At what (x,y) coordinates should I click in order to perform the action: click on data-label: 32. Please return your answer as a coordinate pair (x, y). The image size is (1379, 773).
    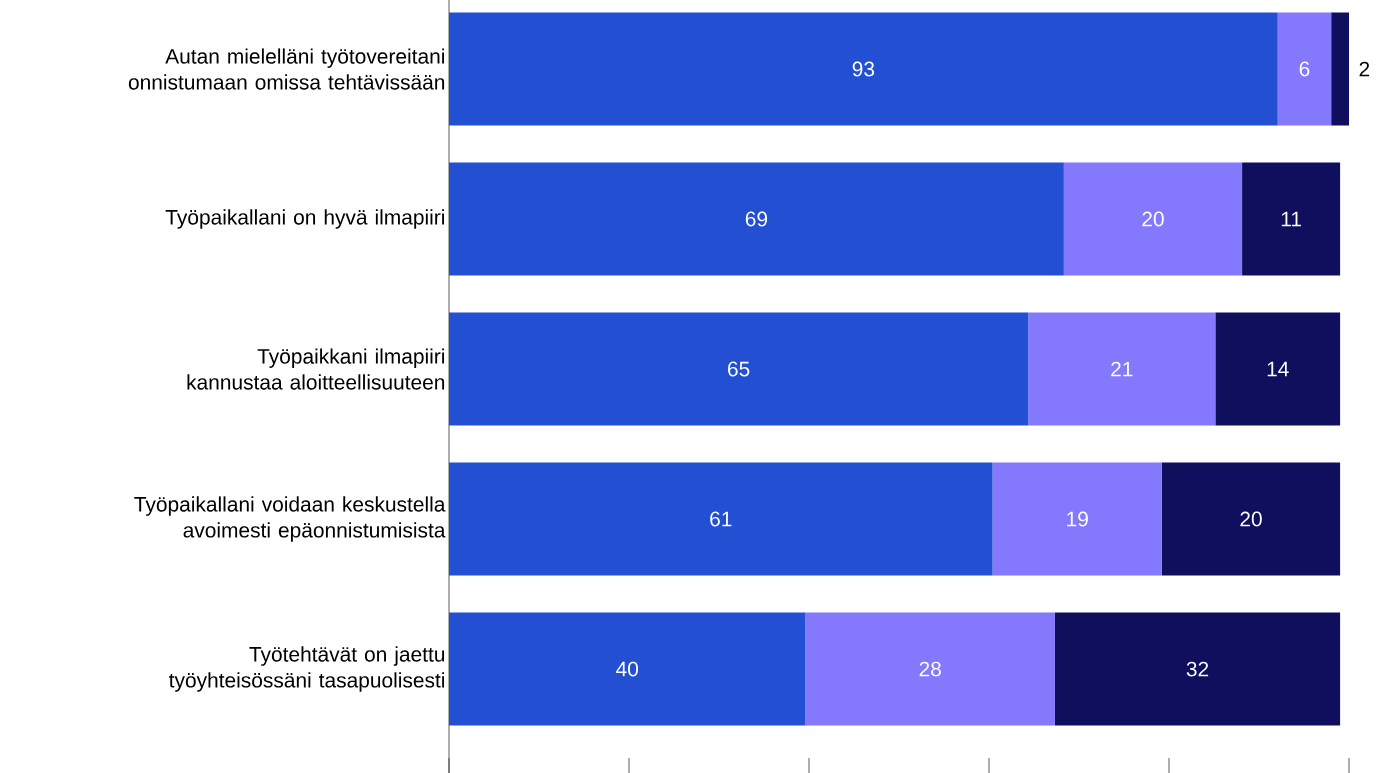
    Looking at the image, I should click on (1197, 669).